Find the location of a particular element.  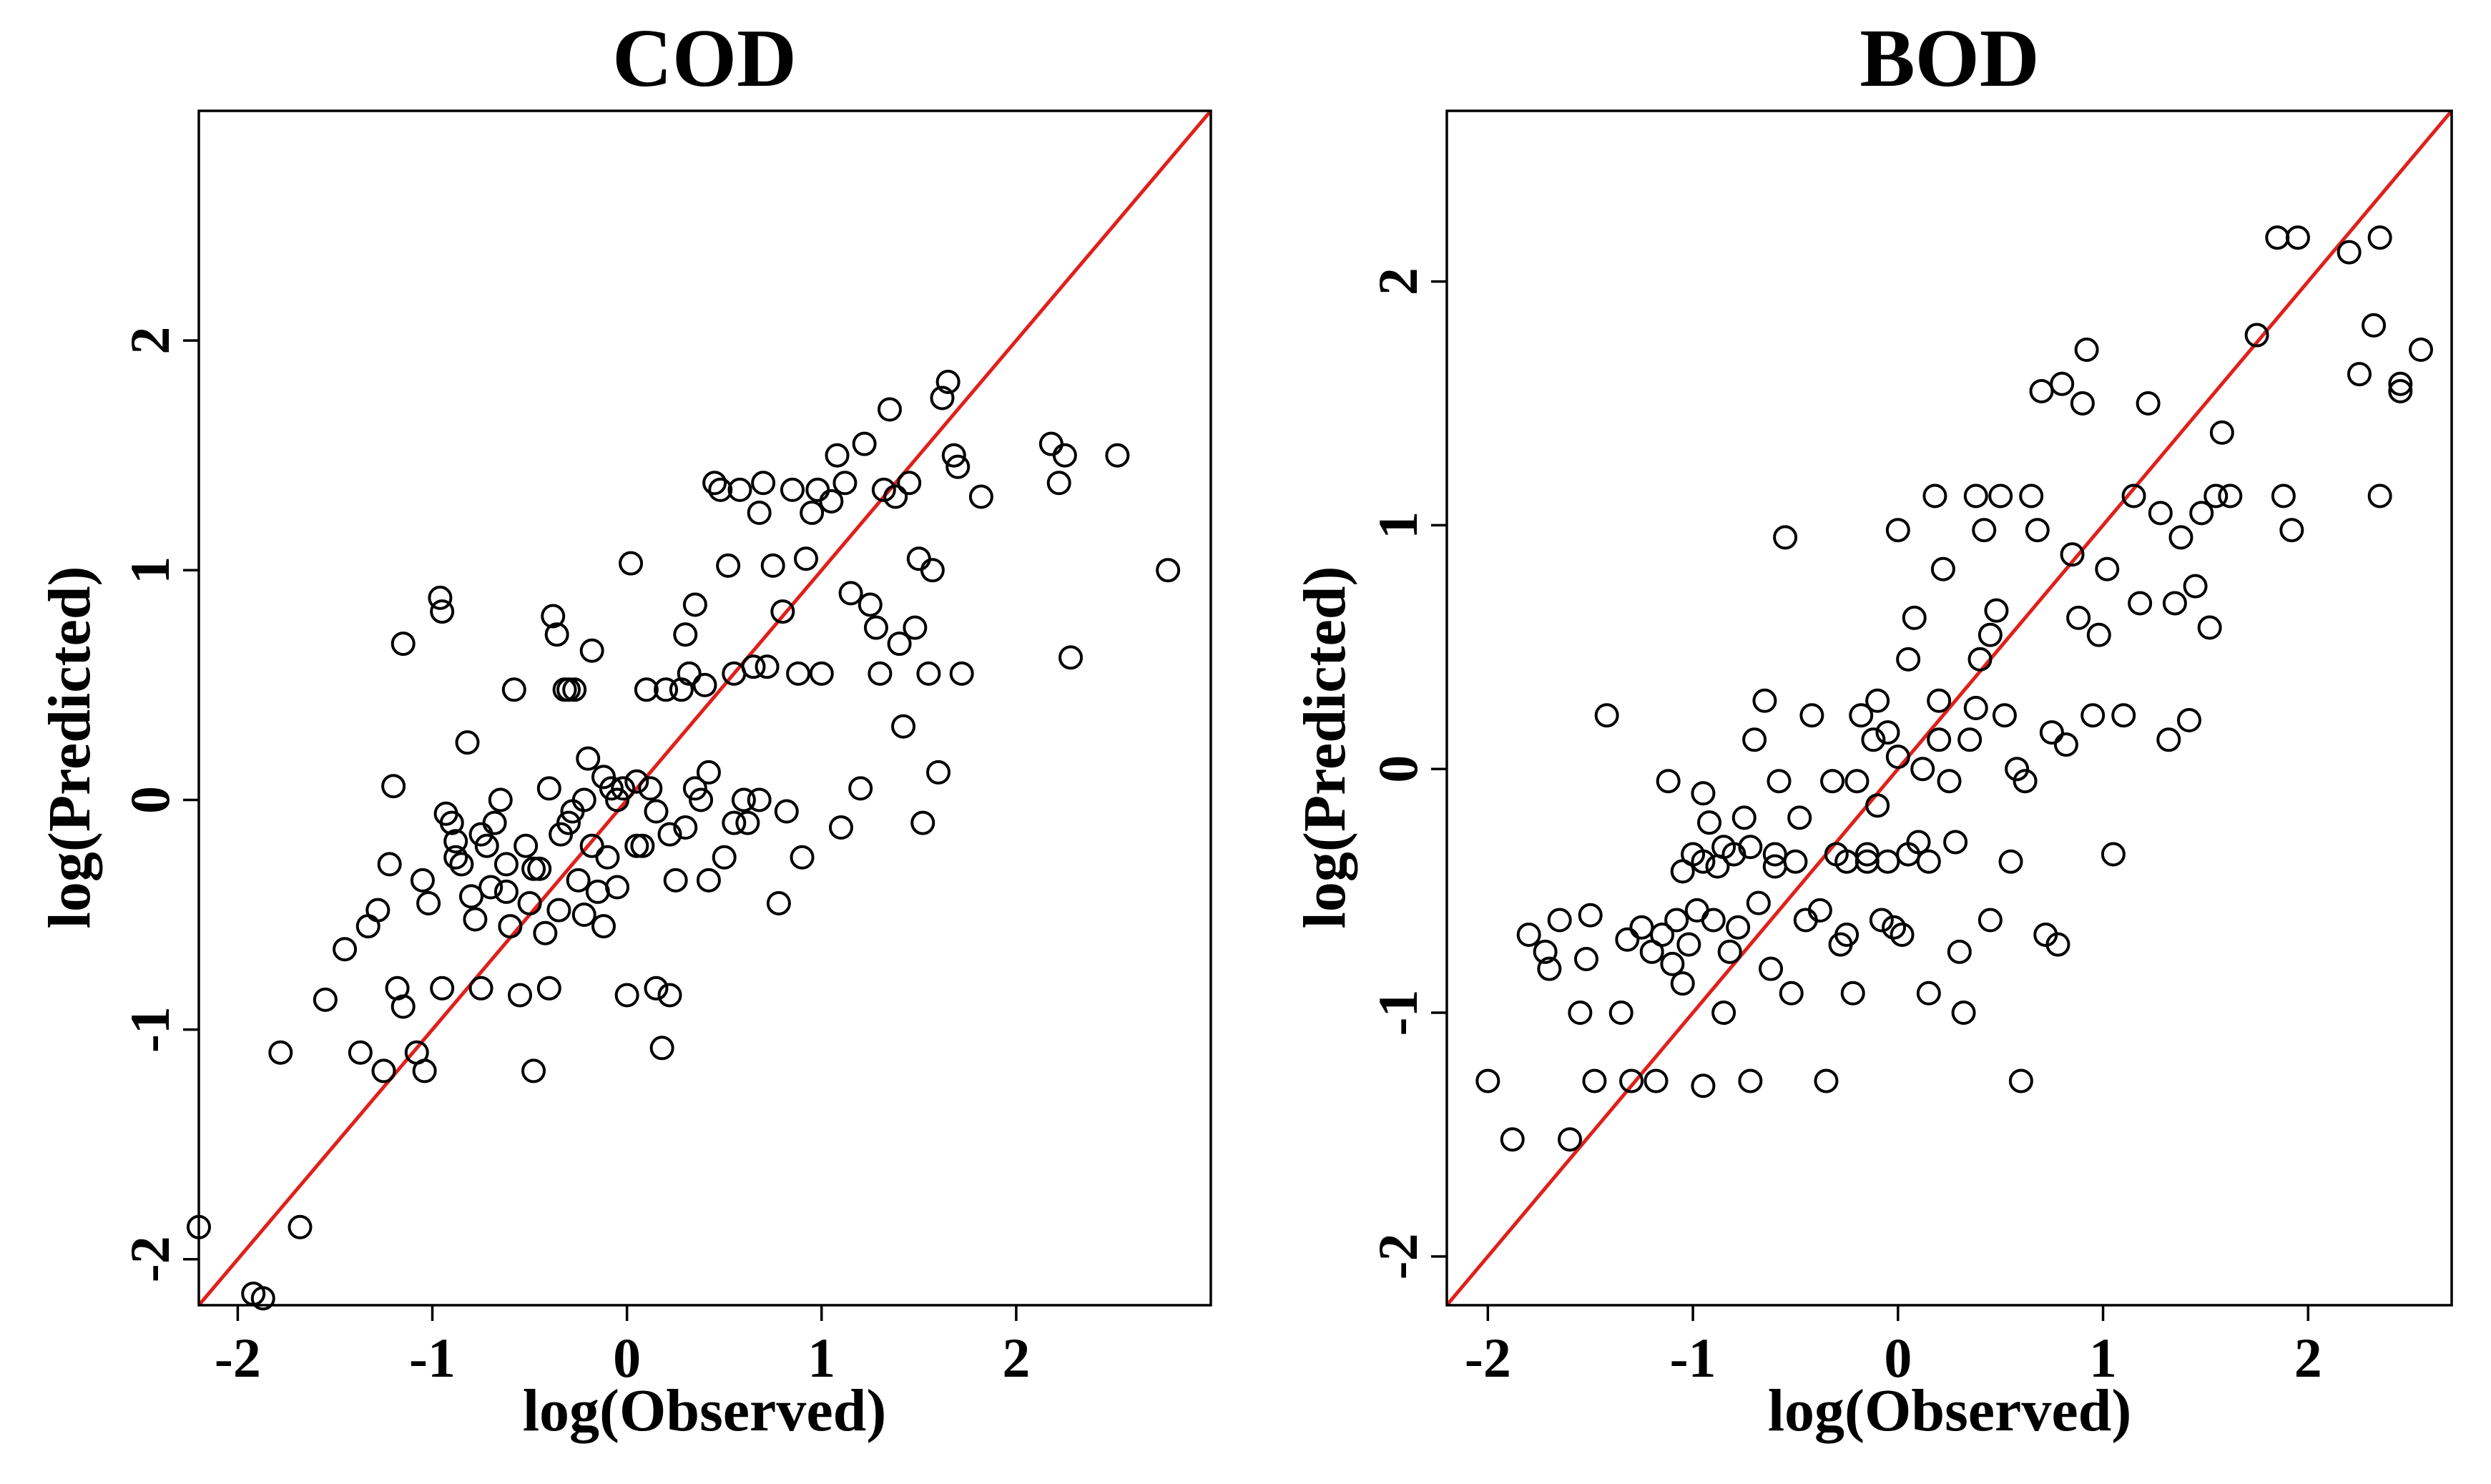

bod-x-tick-label: 2 is located at coordinates (2308, 1358).